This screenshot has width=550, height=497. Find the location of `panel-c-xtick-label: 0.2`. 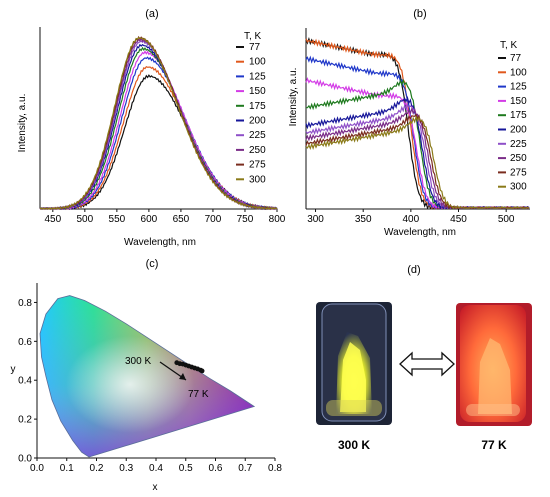

panel-c-xtick-label: 0.2 is located at coordinates (97, 468).